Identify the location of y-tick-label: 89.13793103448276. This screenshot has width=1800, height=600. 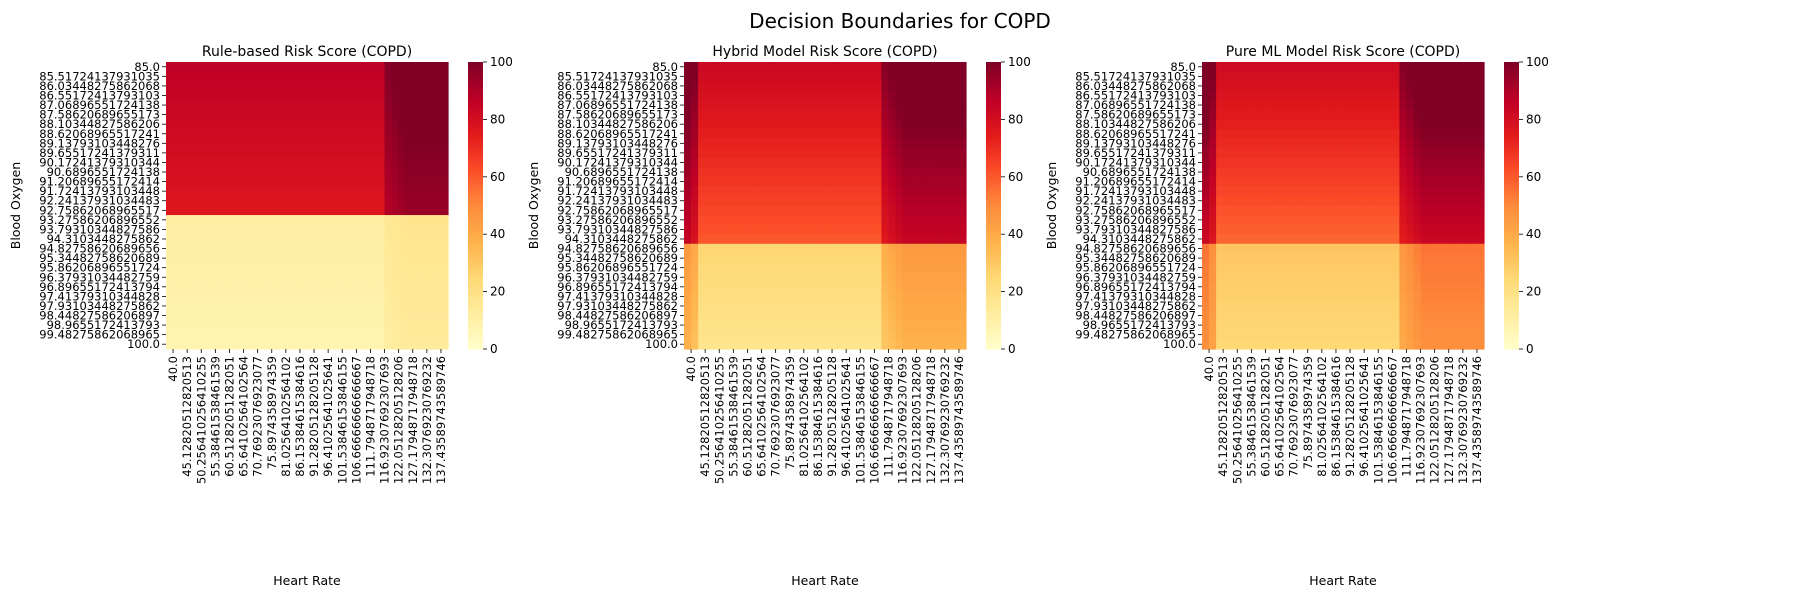
(99, 143).